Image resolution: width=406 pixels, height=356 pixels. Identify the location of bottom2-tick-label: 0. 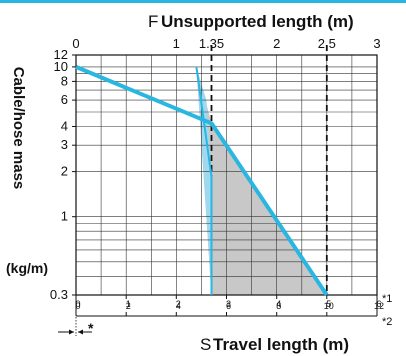
(77, 306).